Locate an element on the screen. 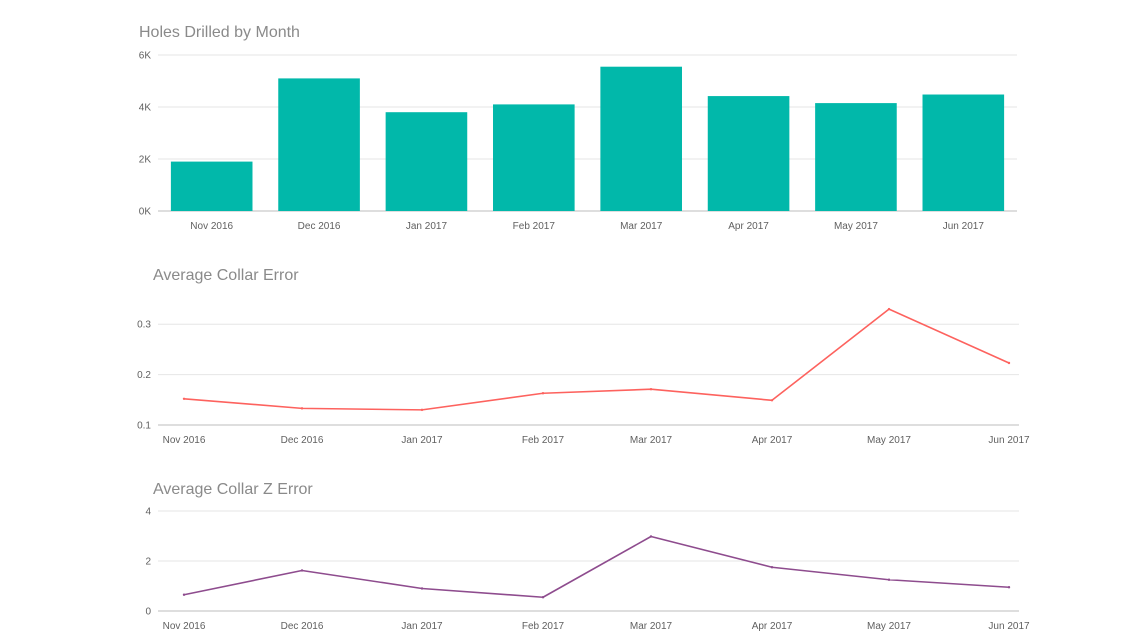 The image size is (1140, 641). y-tick-label: 0.2 is located at coordinates (144, 375).